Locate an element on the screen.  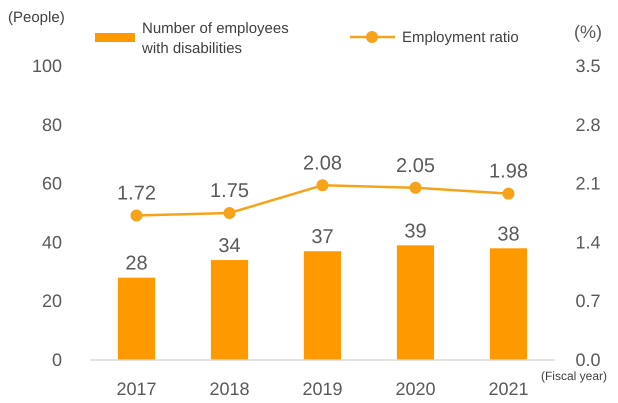
data-label: 28 is located at coordinates (136, 263).